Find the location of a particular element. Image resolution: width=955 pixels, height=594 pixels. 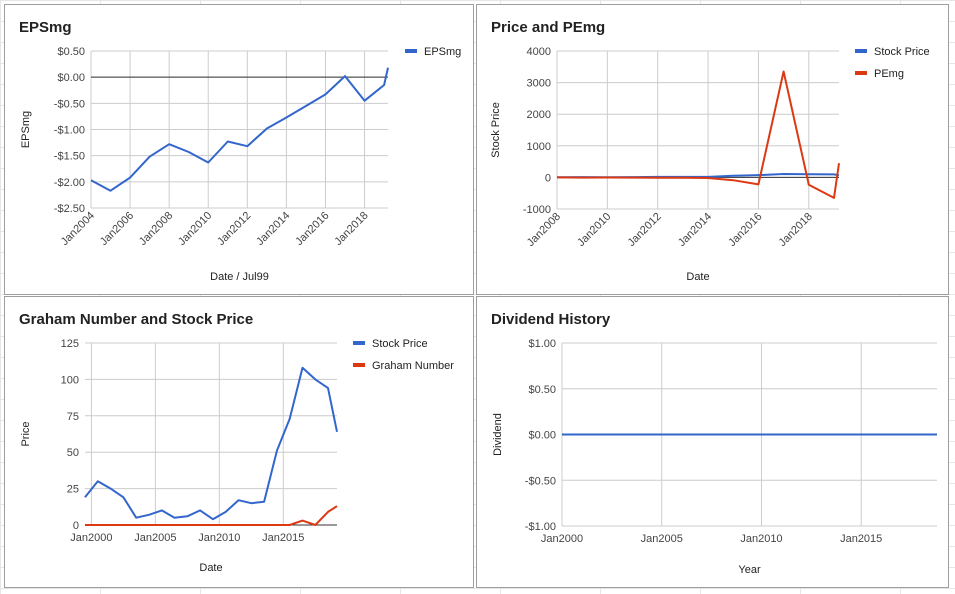

y-tick-label: -$2.50 is located at coordinates (69, 209).